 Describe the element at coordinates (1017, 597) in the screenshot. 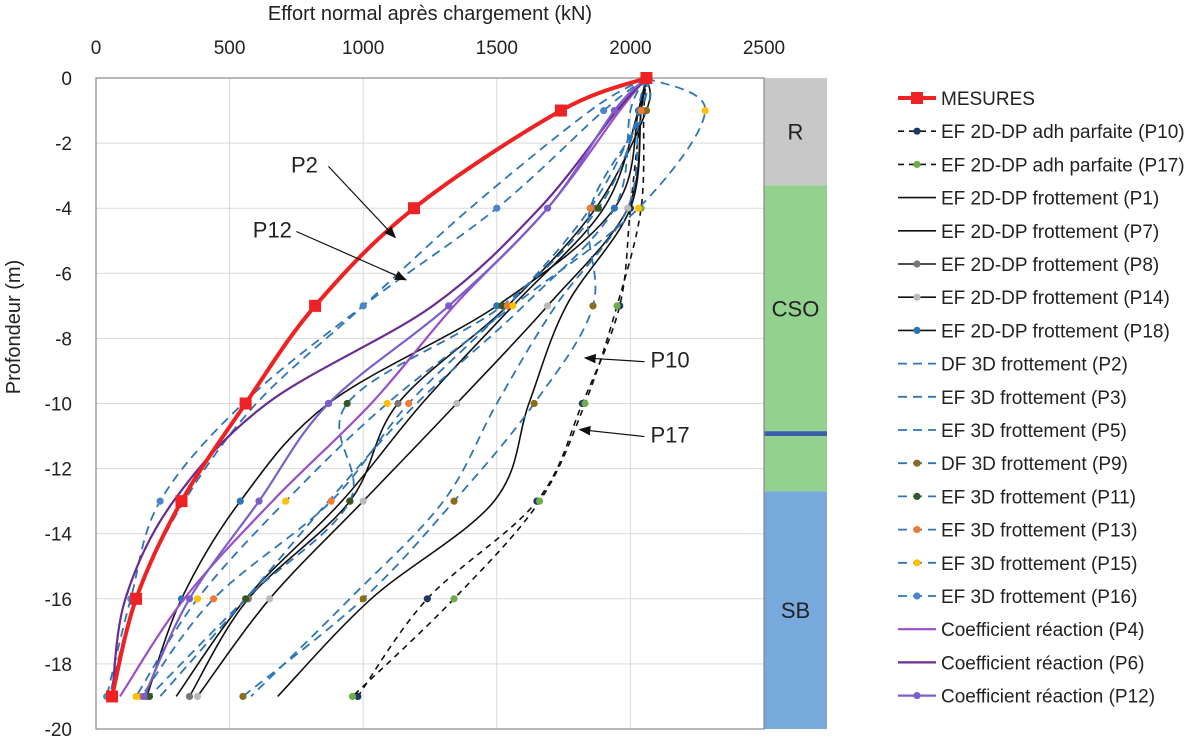

I see `legend-entry: EF 3D frottement (P16)` at that location.